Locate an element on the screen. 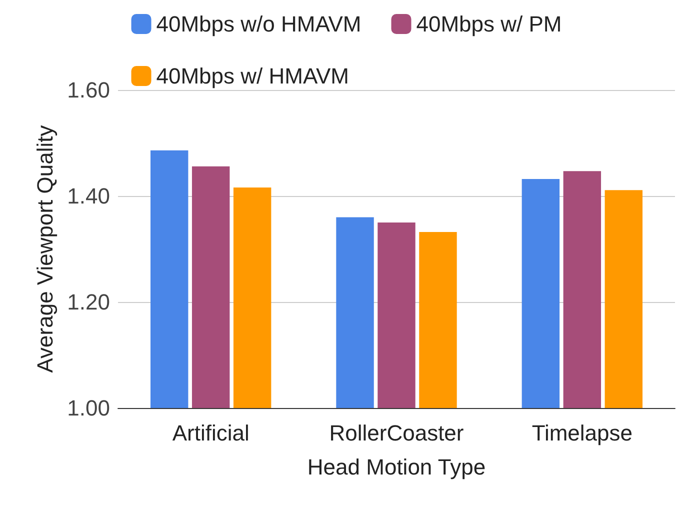 Image resolution: width=693 pixels, height=512 pixels. y-tick-label: 1.00 is located at coordinates (88, 408).